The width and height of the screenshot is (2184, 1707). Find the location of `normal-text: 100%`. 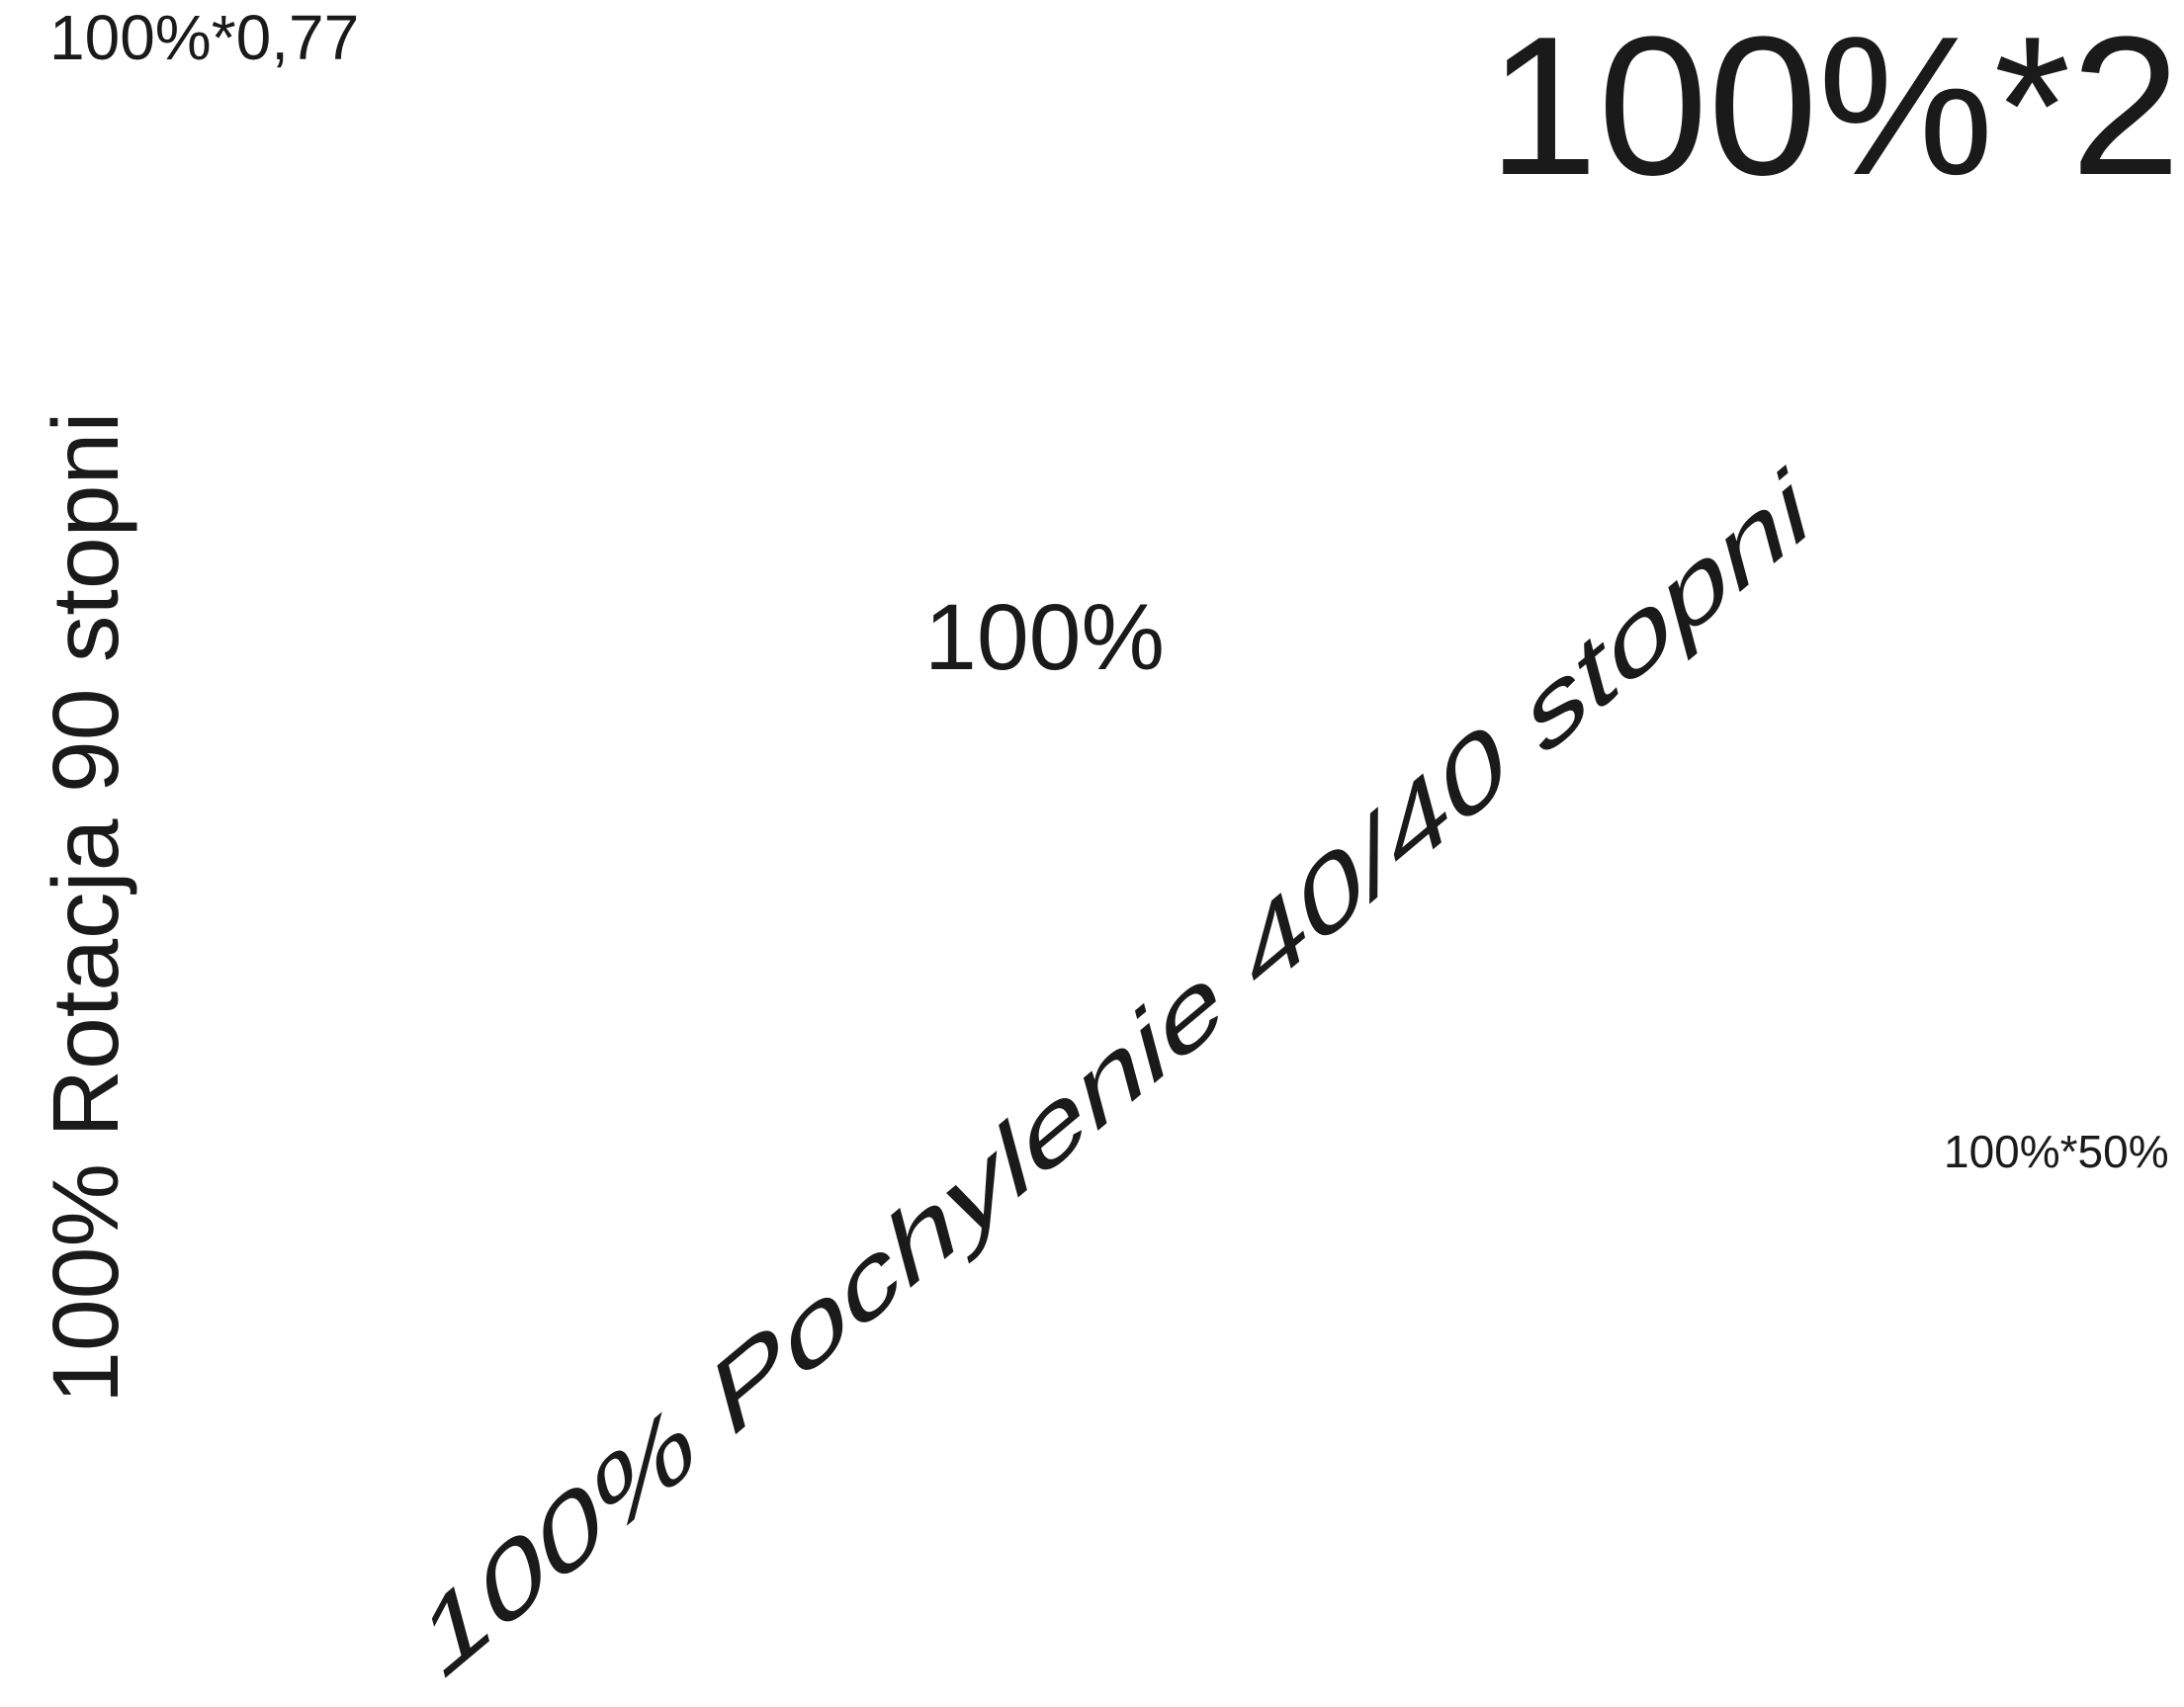

normal-text: 100% is located at coordinates (1044, 637).